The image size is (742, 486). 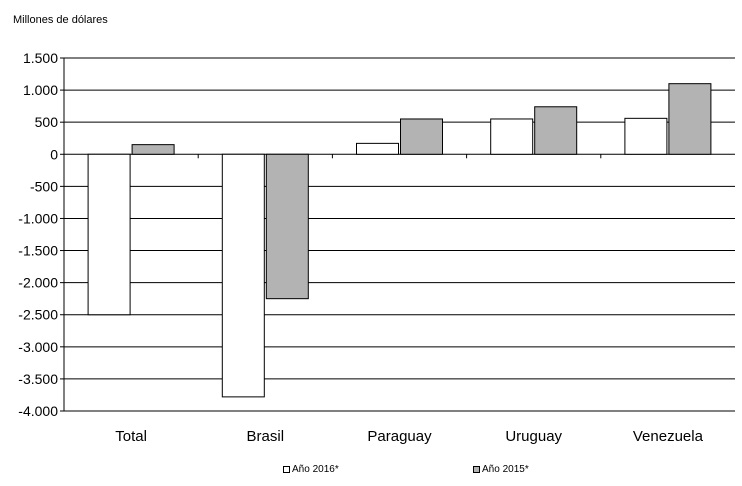 What do you see at coordinates (38, 411) in the screenshot?
I see `y-tick-label: -4.000` at bounding box center [38, 411].